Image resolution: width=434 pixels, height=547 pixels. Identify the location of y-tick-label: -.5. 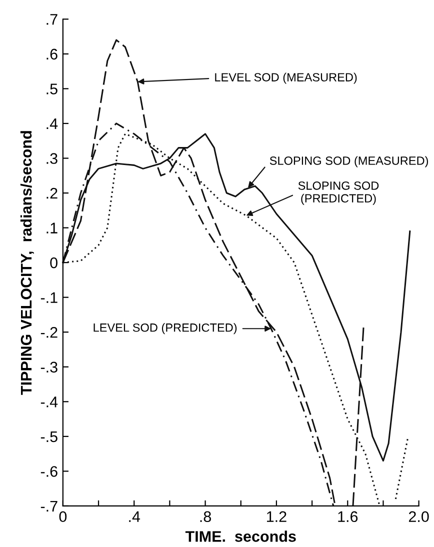
(49, 436).